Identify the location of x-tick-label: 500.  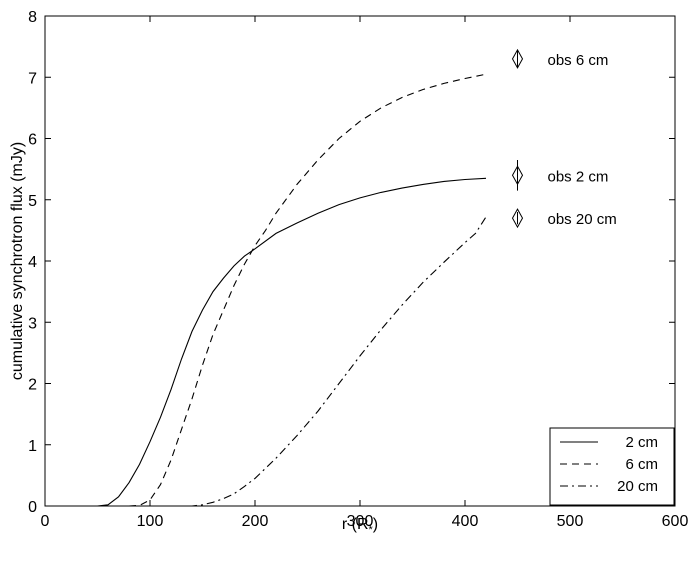
(570, 521).